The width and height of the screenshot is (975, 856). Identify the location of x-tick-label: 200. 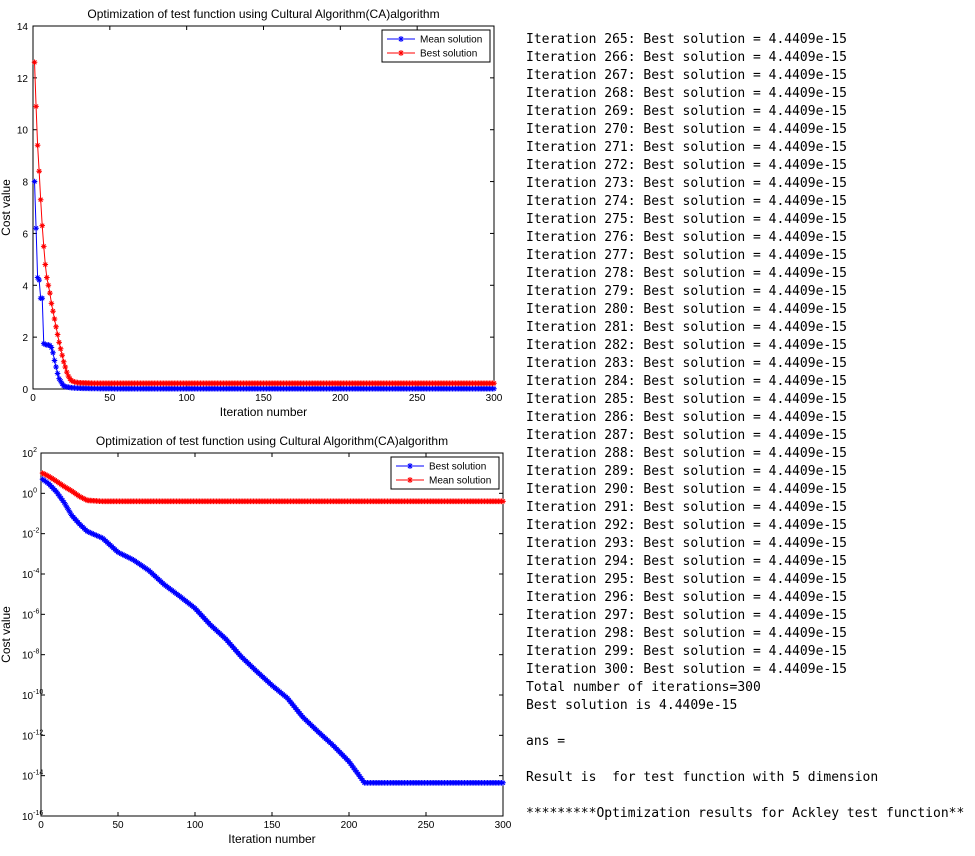
(349, 825).